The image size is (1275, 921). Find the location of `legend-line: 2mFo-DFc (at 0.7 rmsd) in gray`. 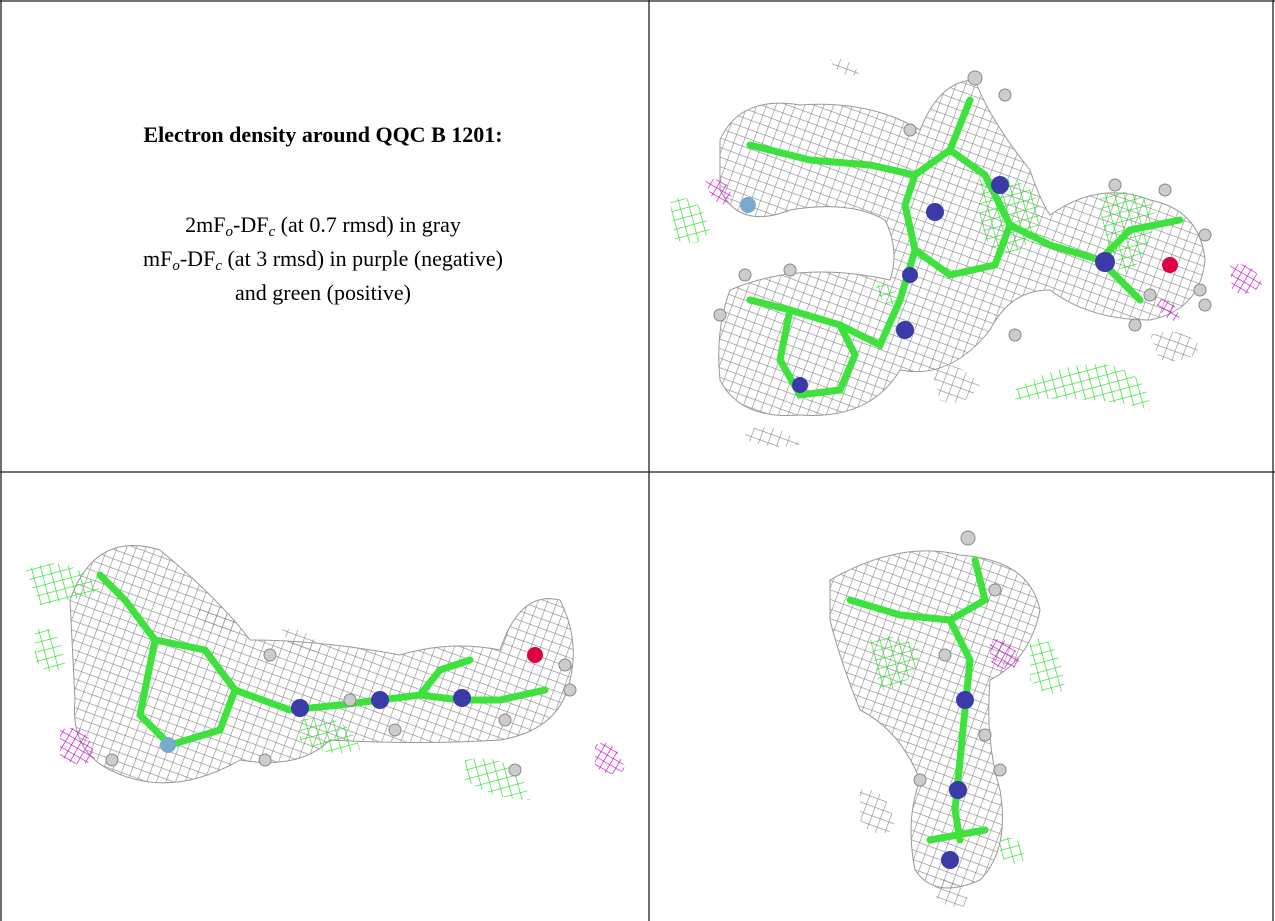

legend-line: 2mFo-DFc (at 0.7 rmsd) in gray is located at coordinates (323, 226).